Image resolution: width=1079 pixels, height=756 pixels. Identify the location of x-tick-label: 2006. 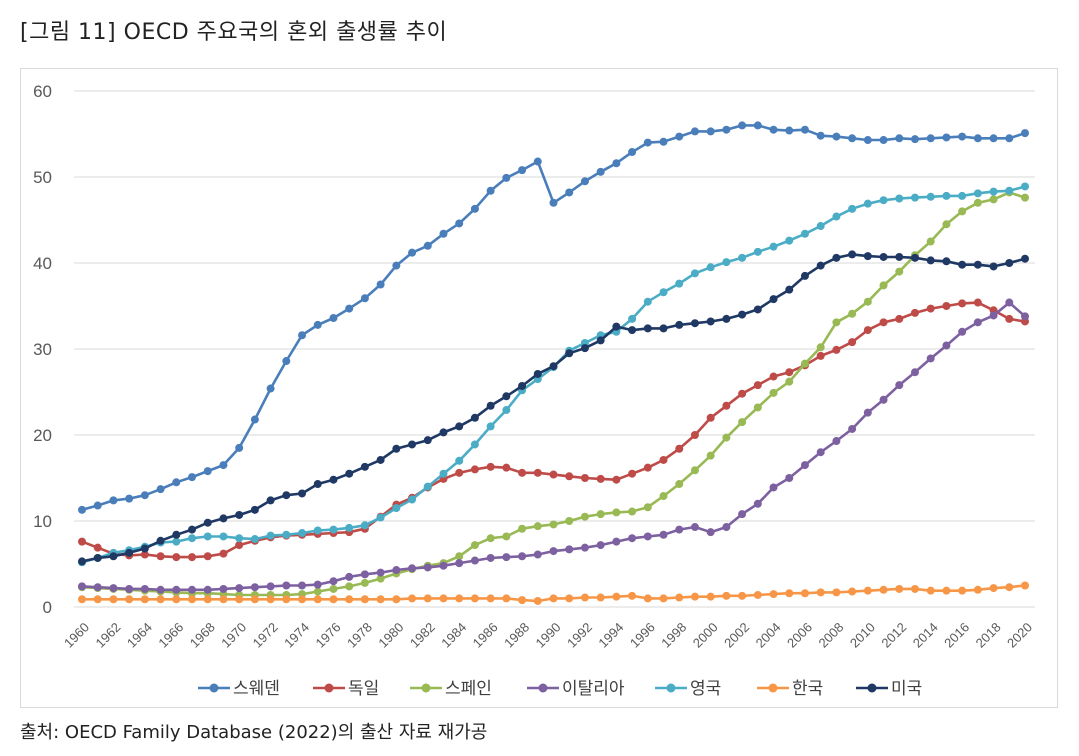
(799, 635).